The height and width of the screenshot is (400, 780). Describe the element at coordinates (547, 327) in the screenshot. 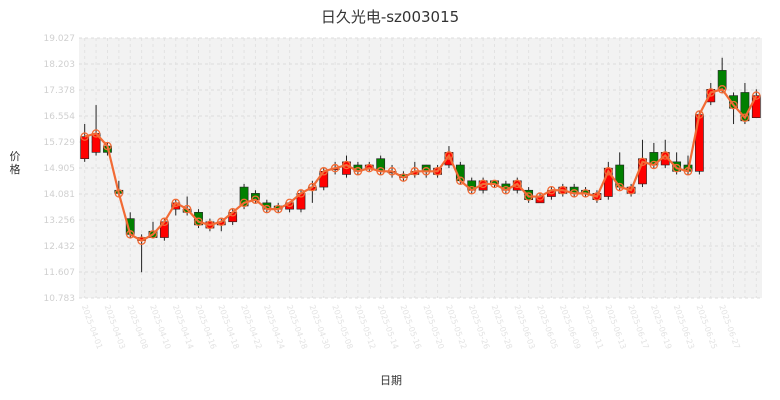

I see `x-tick-label: 2025-06-05` at that location.